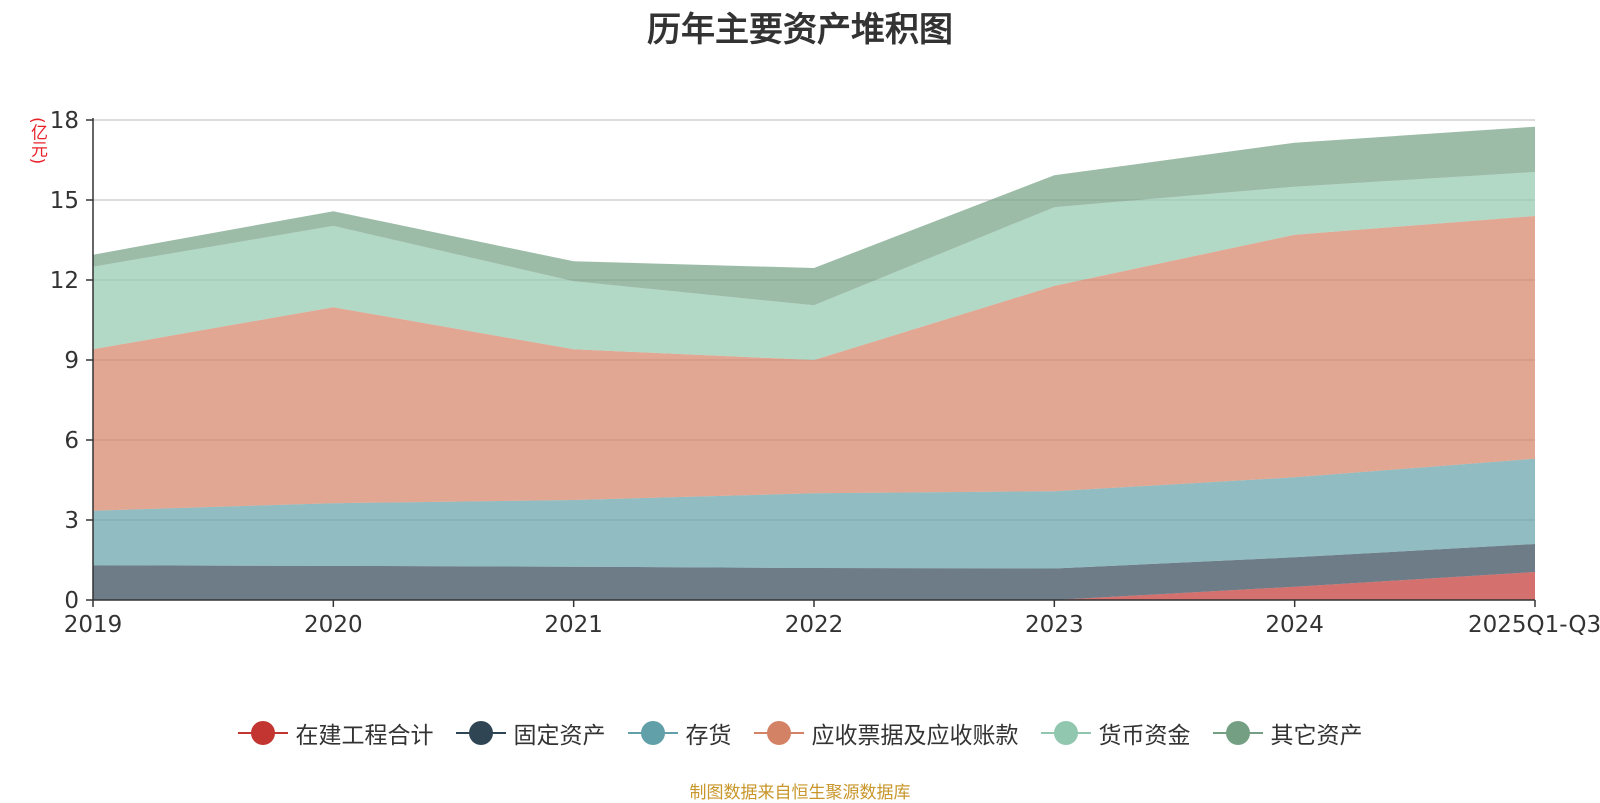 The width and height of the screenshot is (1600, 803). Describe the element at coordinates (814, 513) in the screenshot. I see `area-series-存货` at that location.